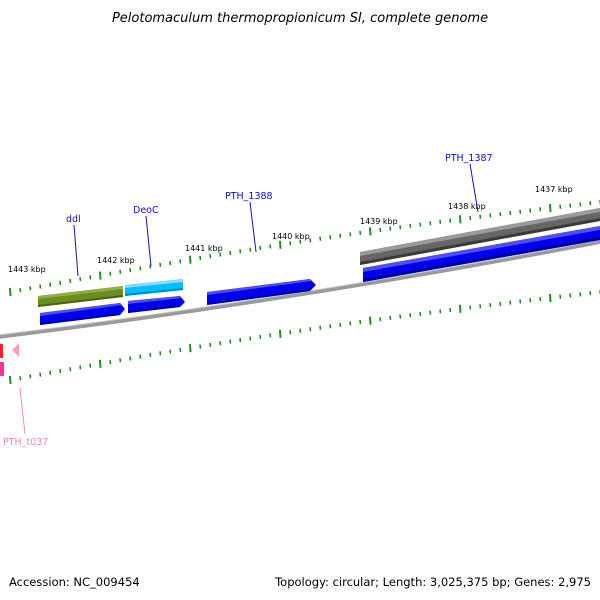 The image size is (600, 600). Describe the element at coordinates (74, 582) in the screenshot. I see `accession-text: Accession: NC_009454` at that location.